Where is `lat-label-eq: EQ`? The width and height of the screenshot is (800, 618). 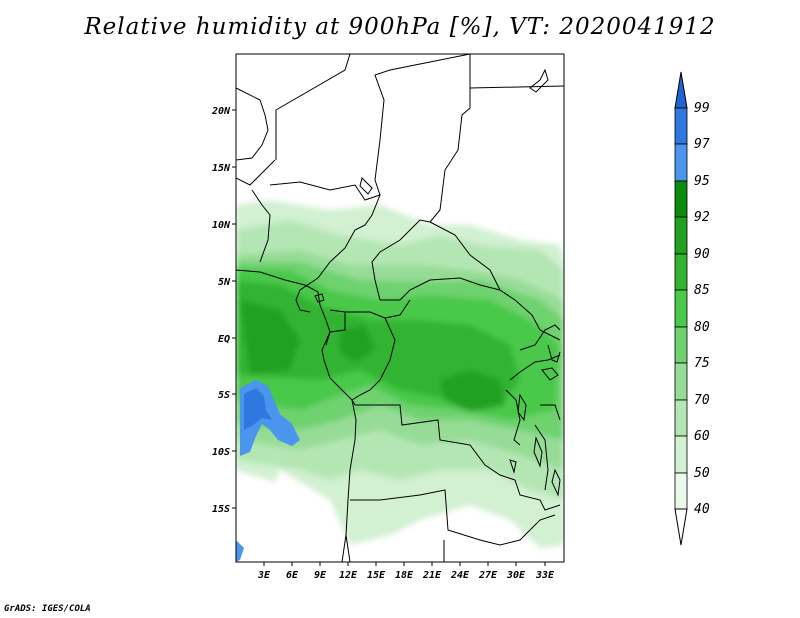 lat-label-eq: EQ is located at coordinates (224, 339).